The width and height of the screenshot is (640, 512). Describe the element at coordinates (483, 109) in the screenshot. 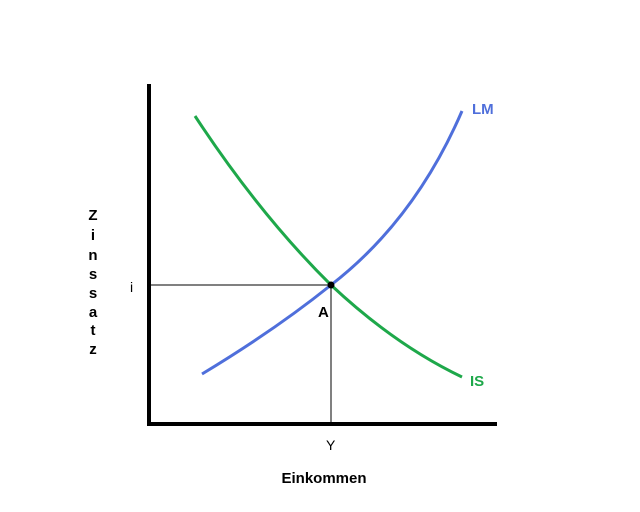

I see `lm-curve-label: LM` at that location.